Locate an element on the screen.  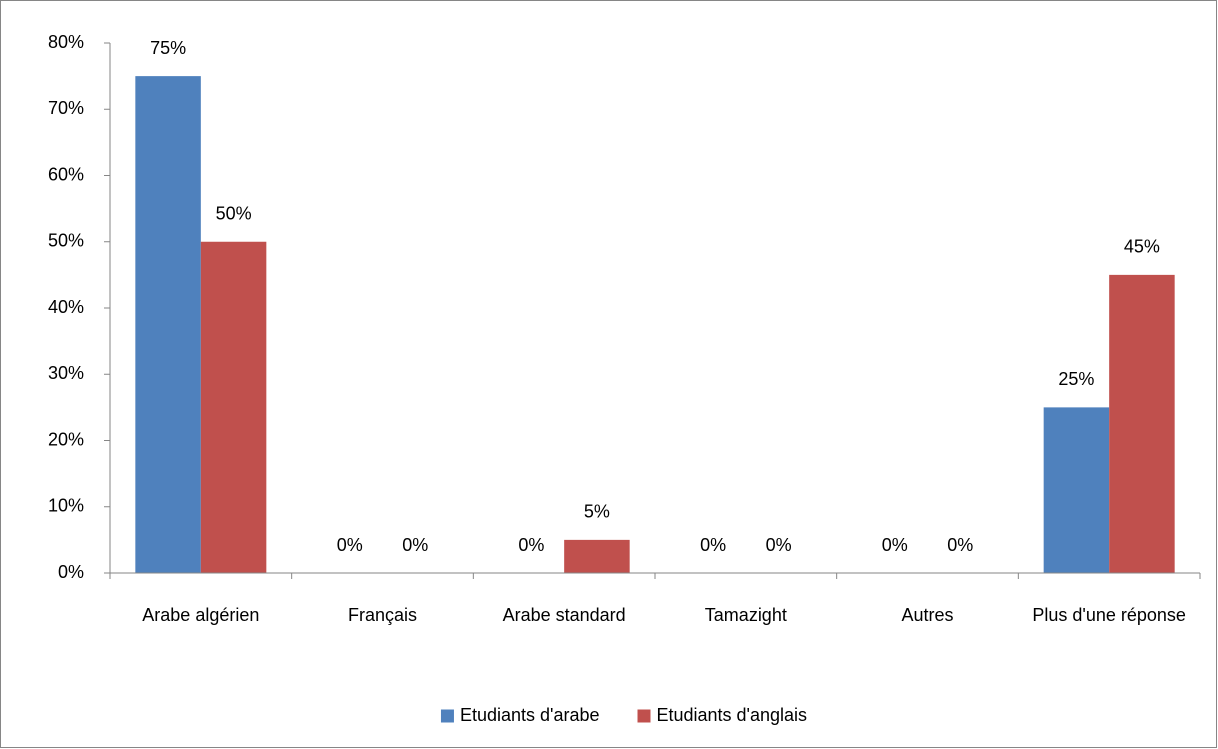
y-tick-label: 80% is located at coordinates (66, 42).